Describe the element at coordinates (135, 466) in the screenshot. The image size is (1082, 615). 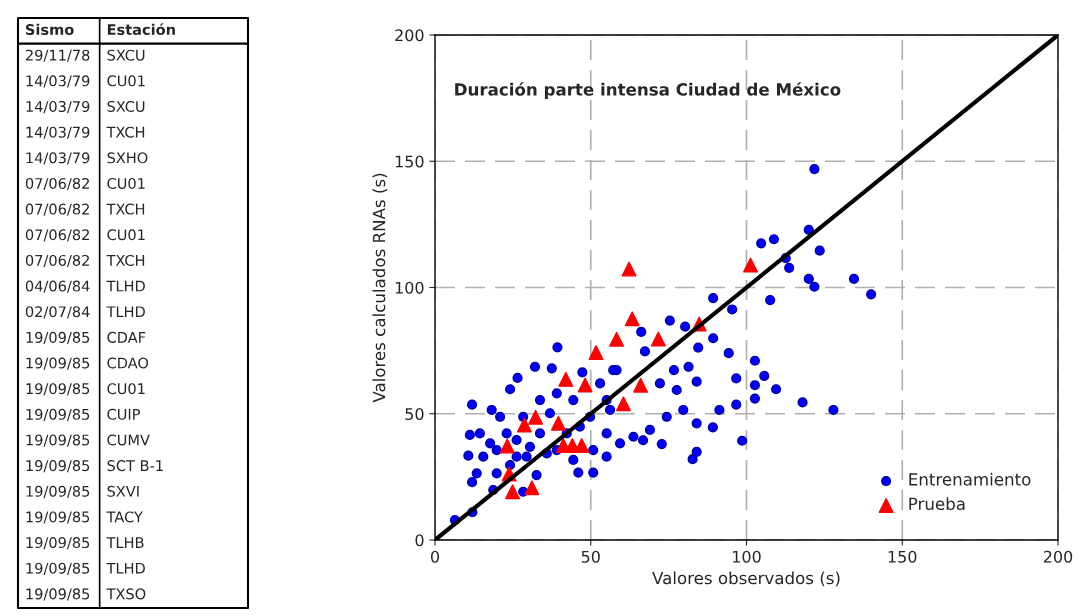
I see `text: SCT B-1` at that location.